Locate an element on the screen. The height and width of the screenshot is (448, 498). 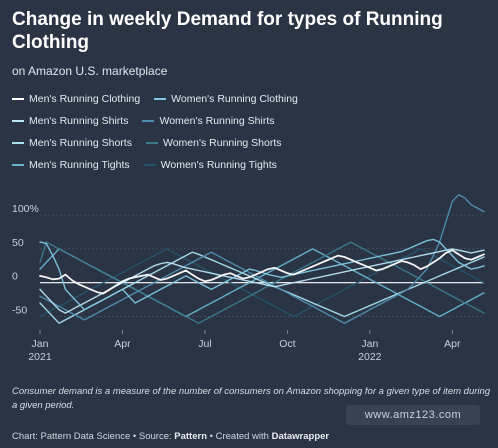
y-tick-label: -50 is located at coordinates (19, 310).